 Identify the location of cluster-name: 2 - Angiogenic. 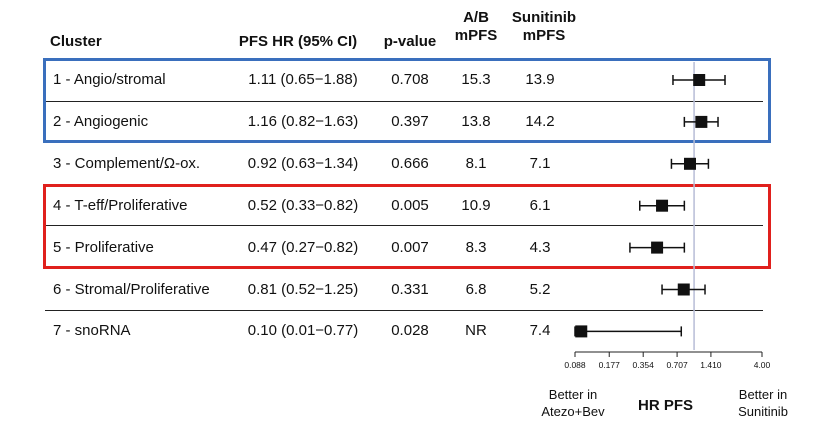
(101, 121).